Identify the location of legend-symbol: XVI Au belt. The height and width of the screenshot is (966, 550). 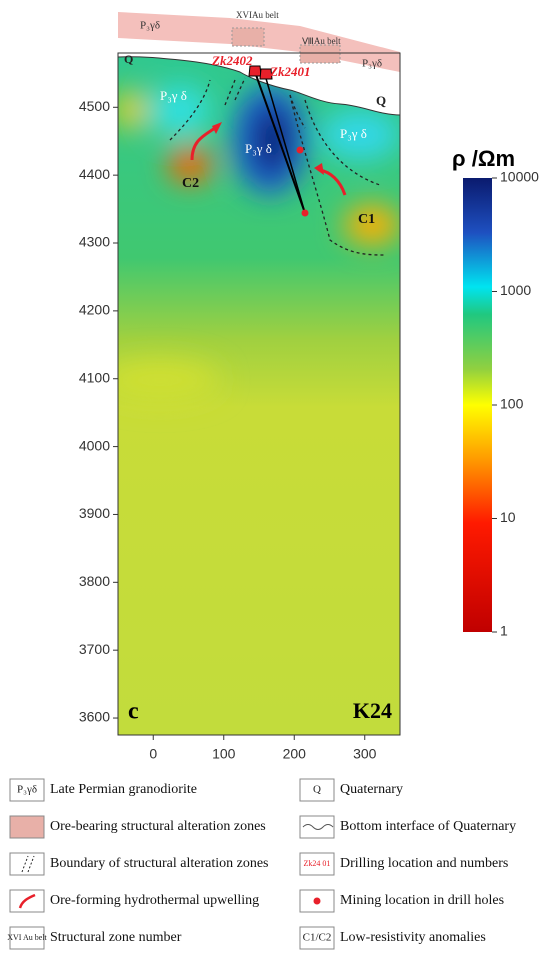
(27, 937).